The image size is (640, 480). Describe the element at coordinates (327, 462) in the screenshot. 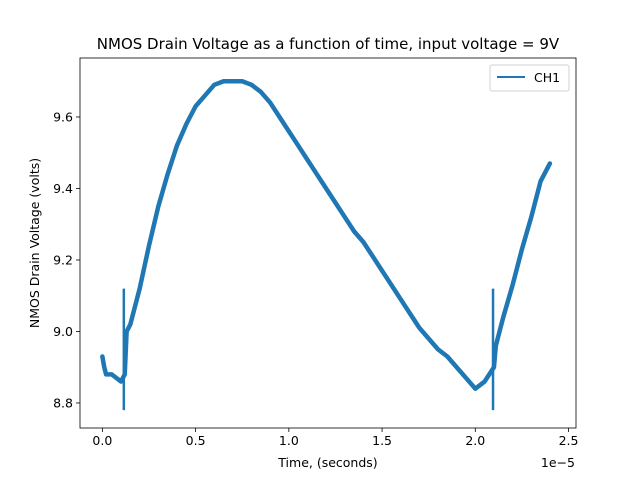

I see `x-axis-label: Time, (seconds)` at that location.